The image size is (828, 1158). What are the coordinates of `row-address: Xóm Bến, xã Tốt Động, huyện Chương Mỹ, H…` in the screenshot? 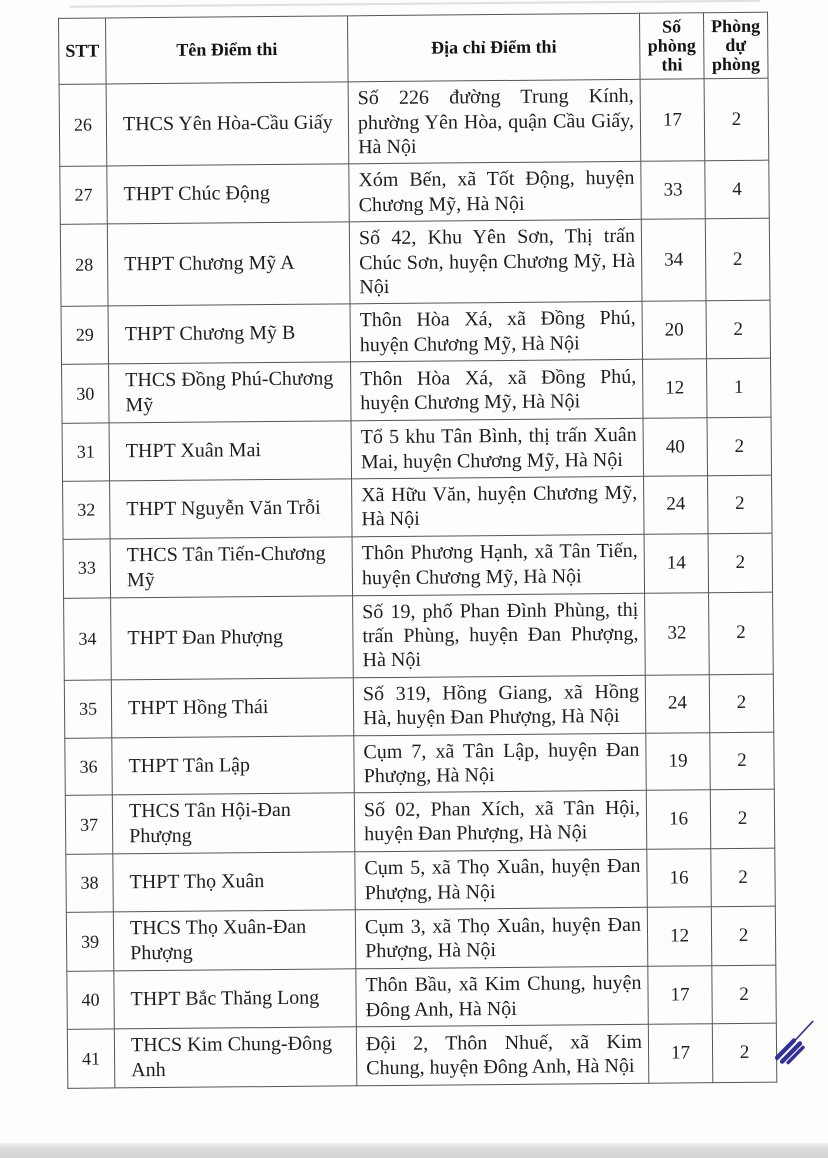 It's located at (495, 192).